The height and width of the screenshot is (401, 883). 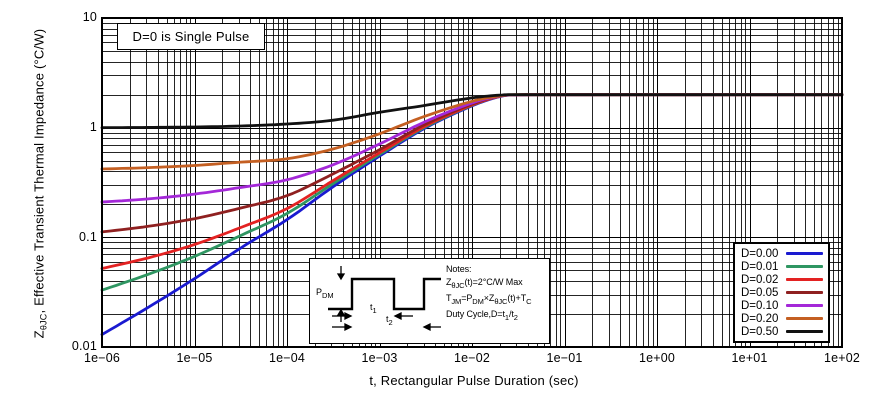 I want to click on x-tick-label: 1e−01, so click(x=564, y=358).